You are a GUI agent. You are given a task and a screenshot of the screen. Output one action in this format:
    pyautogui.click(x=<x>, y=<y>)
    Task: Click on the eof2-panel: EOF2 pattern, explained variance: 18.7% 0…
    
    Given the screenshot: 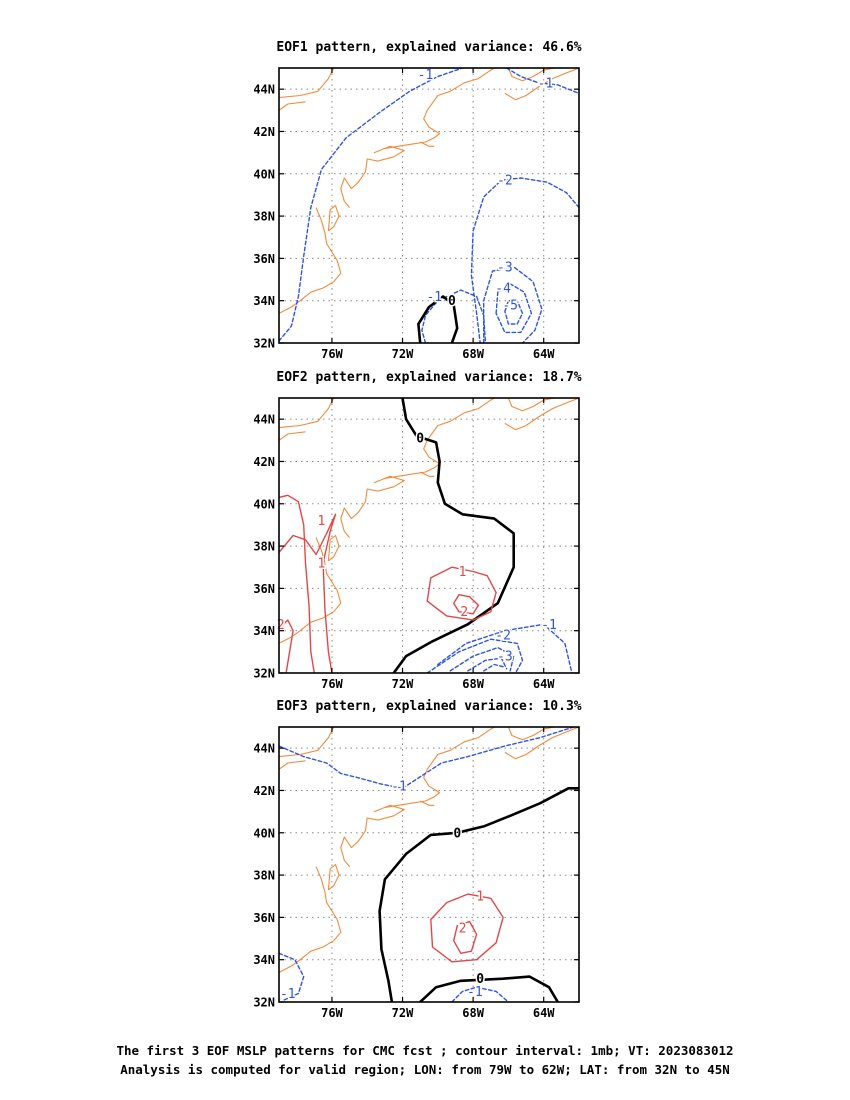 What is the action you would take?
    pyautogui.click(x=417, y=530)
    